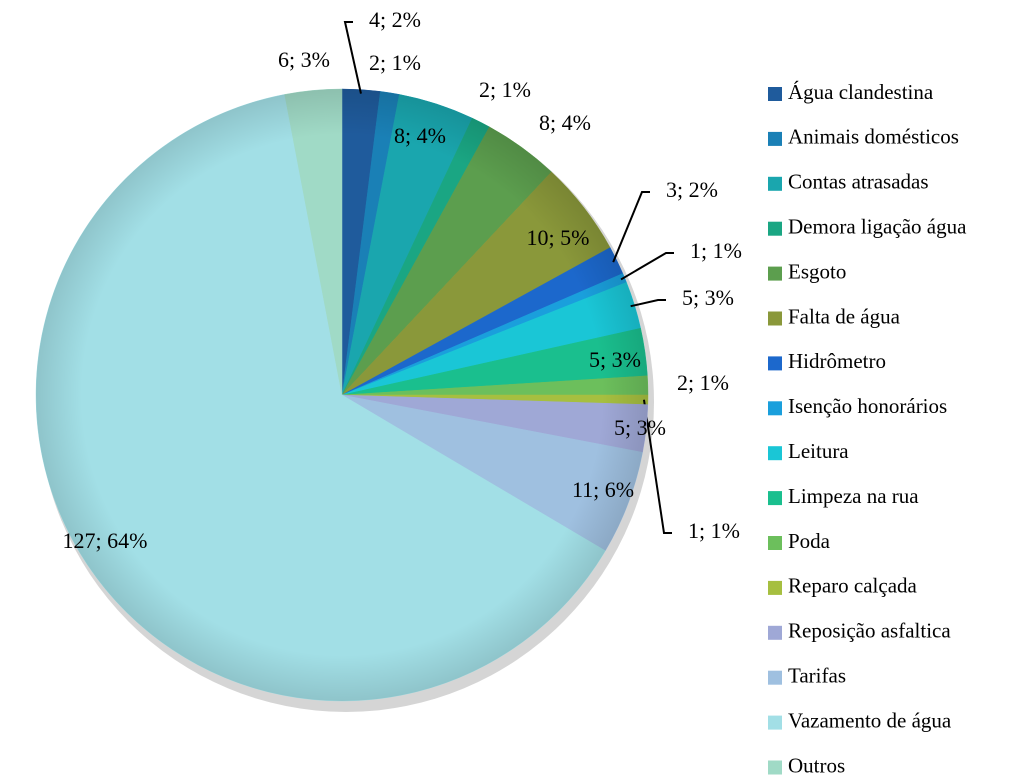 Image resolution: width=1012 pixels, height=779 pixels. Describe the element at coordinates (877, 227) in the screenshot. I see `legend-label: Demora ligação água` at that location.